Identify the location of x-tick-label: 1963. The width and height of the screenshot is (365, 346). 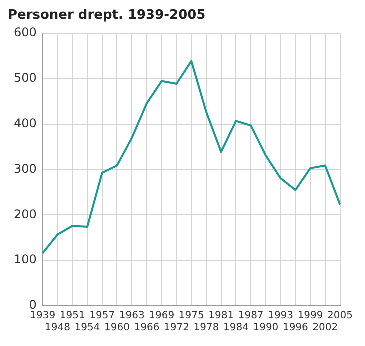
(132, 316).